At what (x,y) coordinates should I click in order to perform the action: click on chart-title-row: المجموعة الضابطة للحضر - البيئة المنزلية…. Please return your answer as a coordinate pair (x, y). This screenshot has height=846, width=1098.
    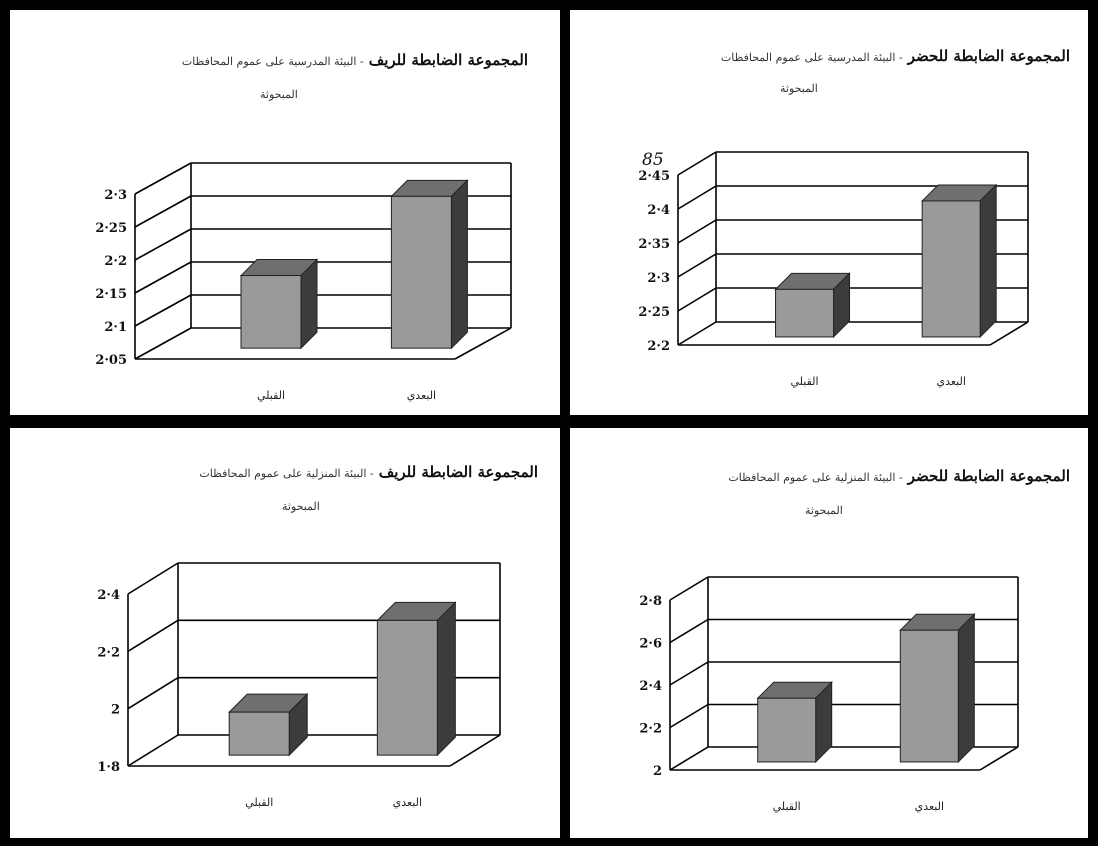
    Looking at the image, I should click on (899, 475).